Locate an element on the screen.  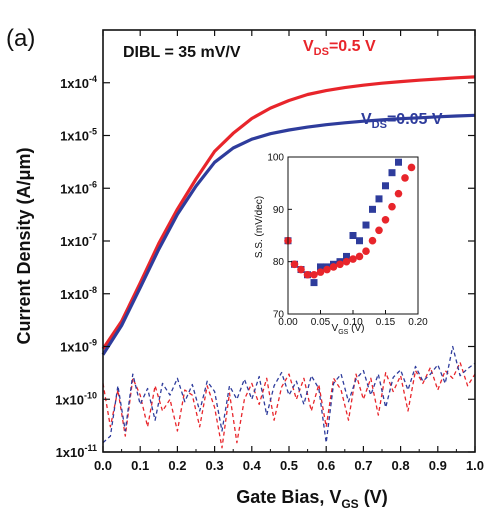
main-y-tick-label-exp: -10 is located at coordinates (90, 395).